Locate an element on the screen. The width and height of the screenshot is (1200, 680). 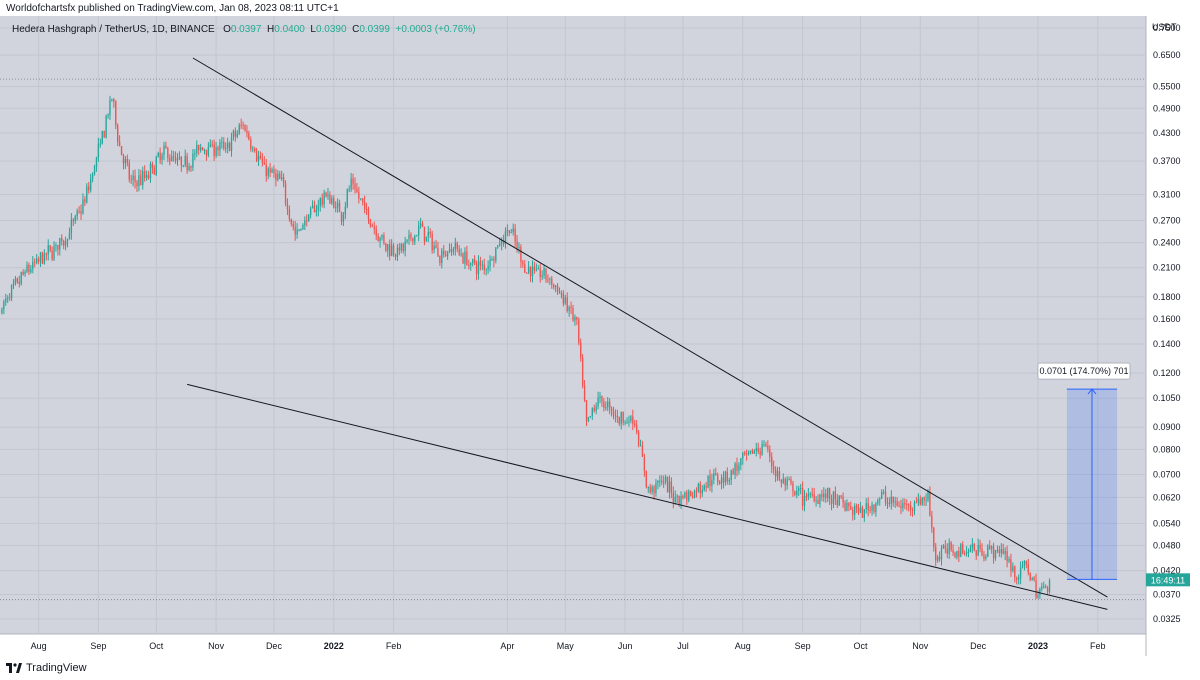
x-tick-label: Oct is located at coordinates (156, 646).